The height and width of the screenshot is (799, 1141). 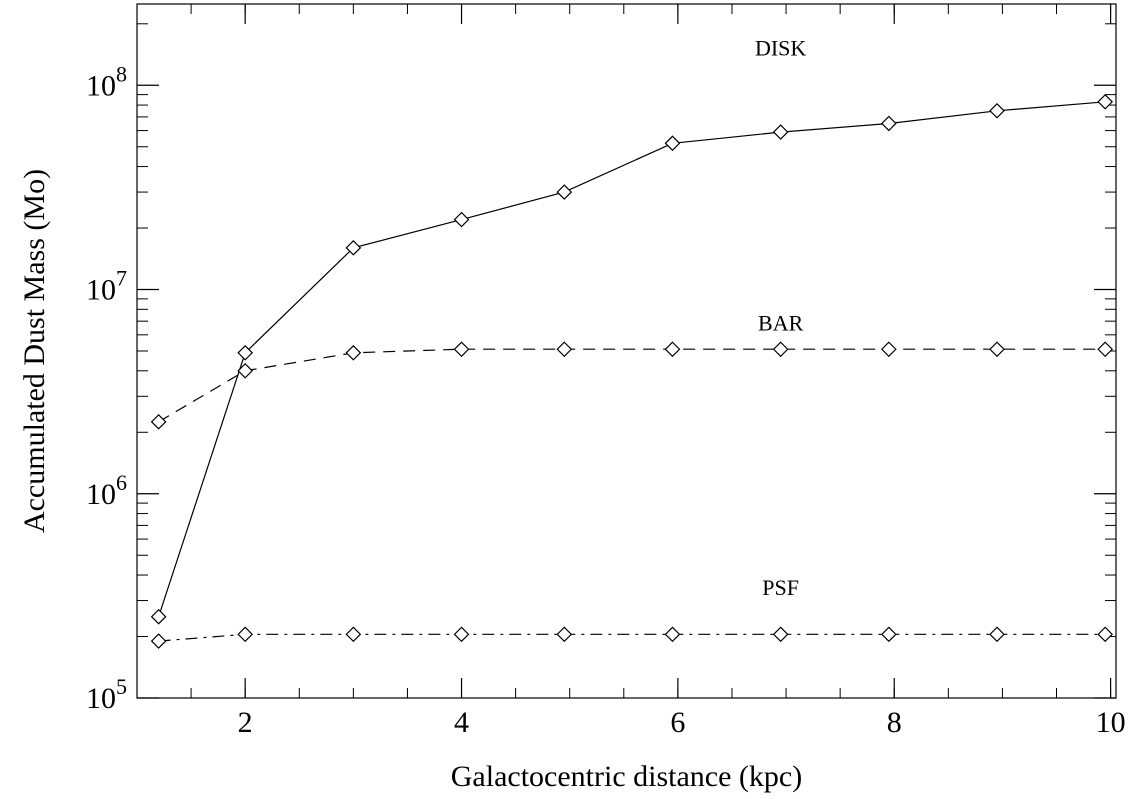 What do you see at coordinates (894, 722) in the screenshot?
I see `x-tick-label: 8` at bounding box center [894, 722].